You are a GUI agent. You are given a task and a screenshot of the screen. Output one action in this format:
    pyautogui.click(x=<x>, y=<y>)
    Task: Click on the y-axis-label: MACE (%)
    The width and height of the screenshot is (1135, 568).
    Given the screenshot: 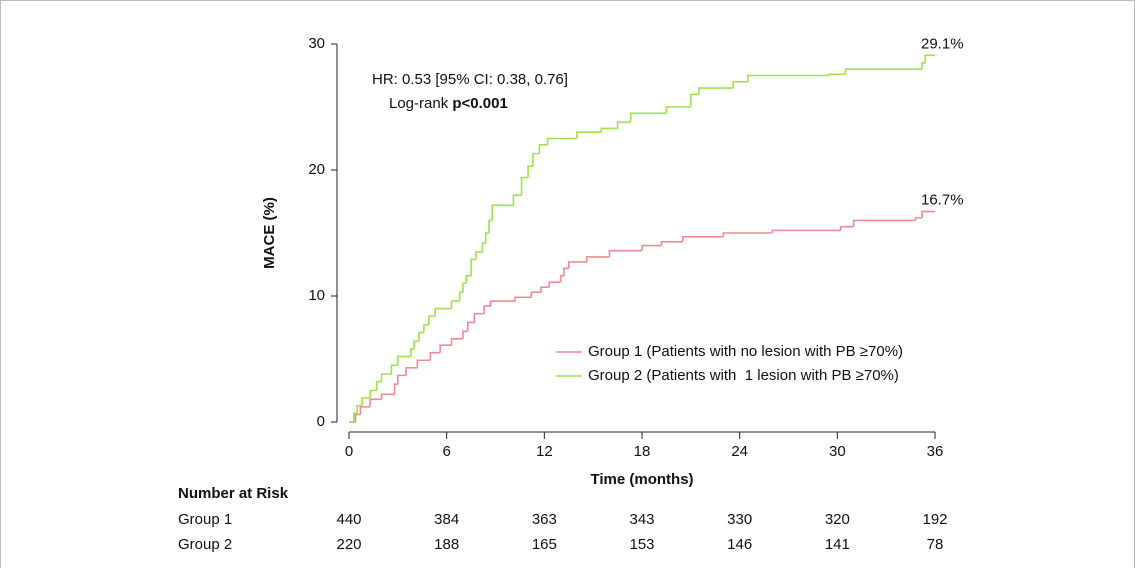 What is the action you would take?
    pyautogui.click(x=269, y=233)
    